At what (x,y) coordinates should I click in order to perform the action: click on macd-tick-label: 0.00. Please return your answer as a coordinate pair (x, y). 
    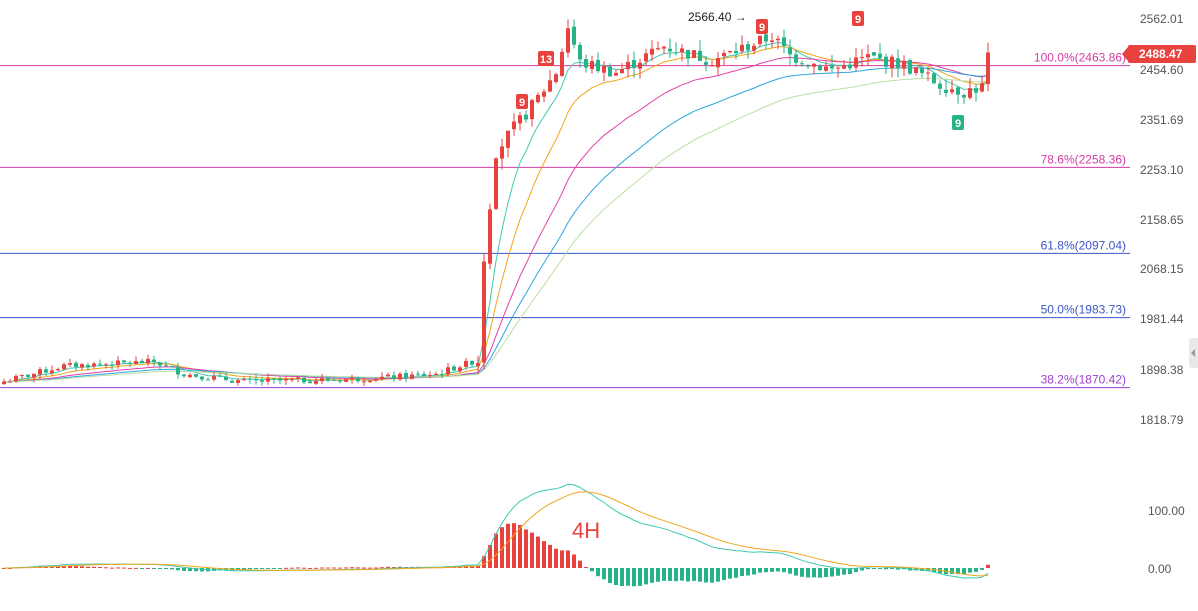
    Looking at the image, I should click on (1160, 569).